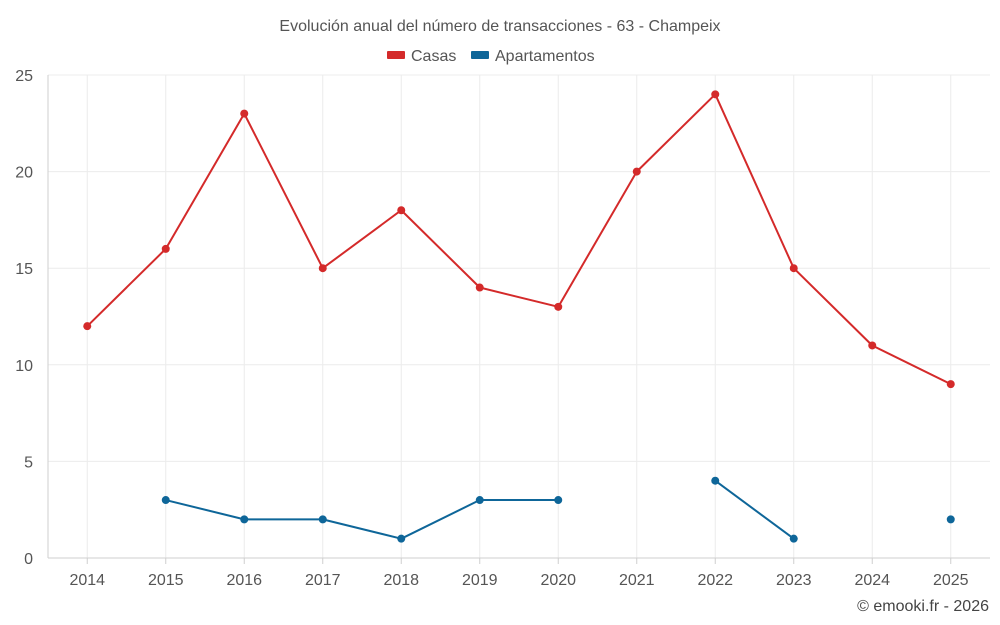 The height and width of the screenshot is (625, 1000). Describe the element at coordinates (558, 580) in the screenshot. I see `x-tick-label-2020: 2020` at that location.